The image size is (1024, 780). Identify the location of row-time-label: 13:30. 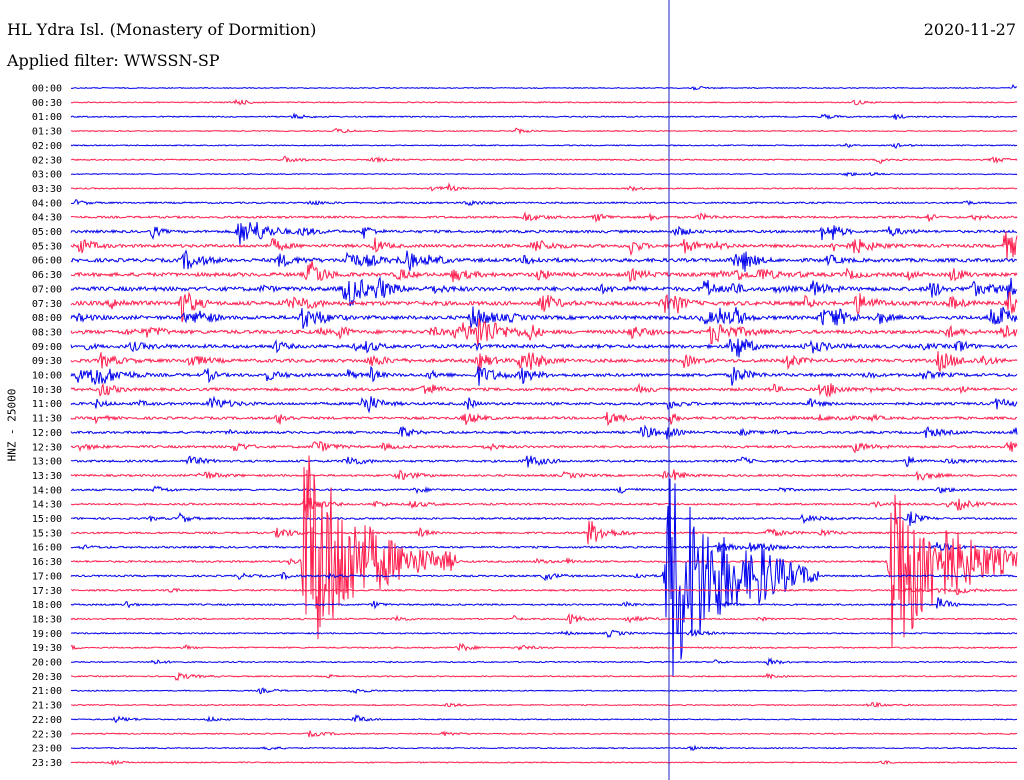
(47, 476).